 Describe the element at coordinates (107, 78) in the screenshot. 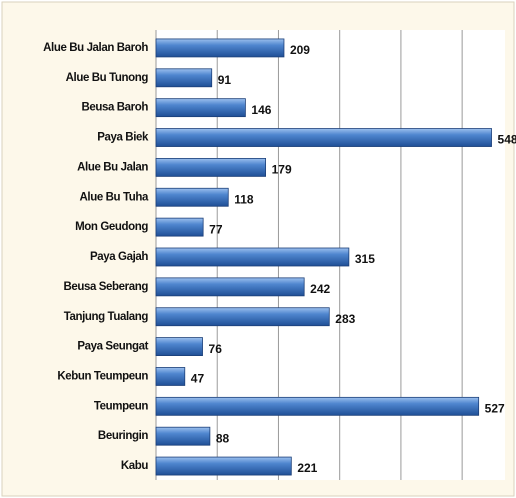

I see `y-tick-label: Alue Bu Tunong` at that location.